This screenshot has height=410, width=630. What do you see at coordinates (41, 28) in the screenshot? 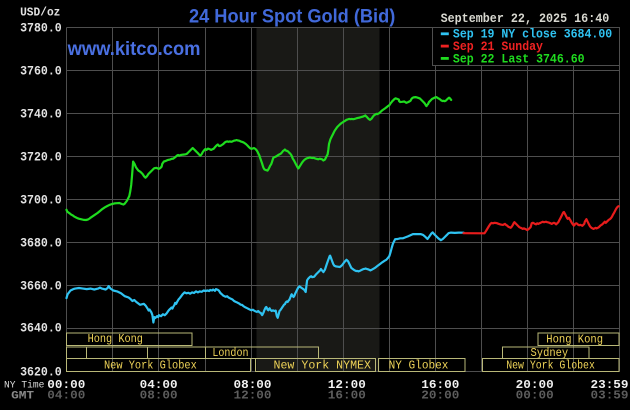
I see `svg-text: 3780.0` at bounding box center [41, 28].